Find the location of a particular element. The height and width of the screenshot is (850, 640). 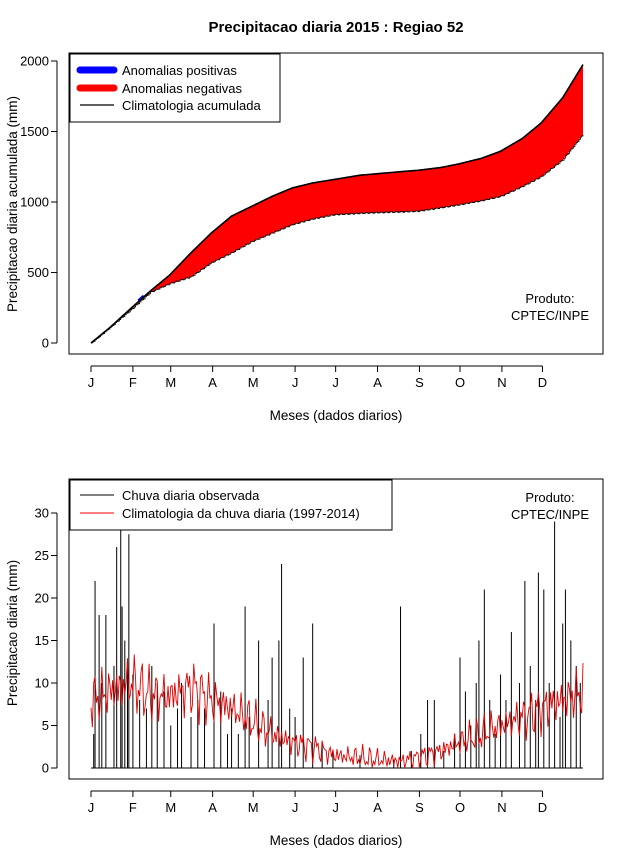

y-tick-label: 25 is located at coordinates (42, 555).